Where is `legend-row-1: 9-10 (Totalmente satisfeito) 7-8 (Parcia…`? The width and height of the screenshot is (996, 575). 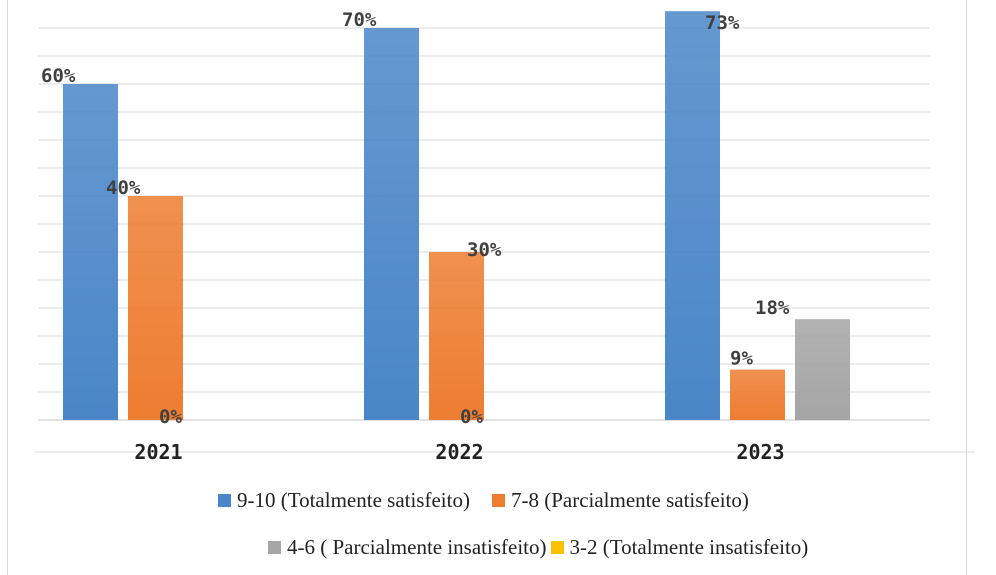
legend-row-1: 9-10 (Totalmente satisfeito) 7-8 (Parcia… is located at coordinates (494, 500).